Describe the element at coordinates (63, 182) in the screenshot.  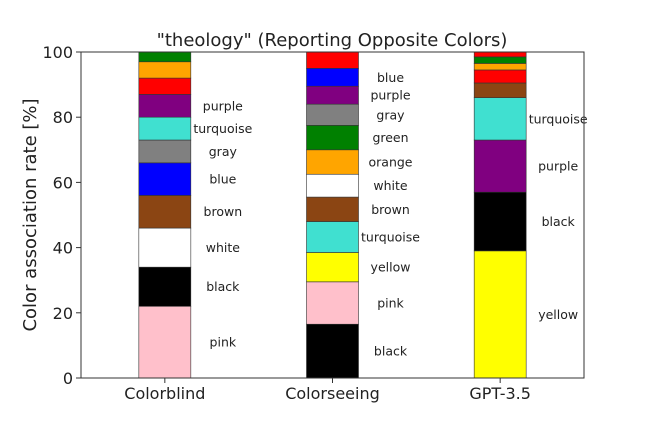
I see `y-tick-label: 60` at that location.